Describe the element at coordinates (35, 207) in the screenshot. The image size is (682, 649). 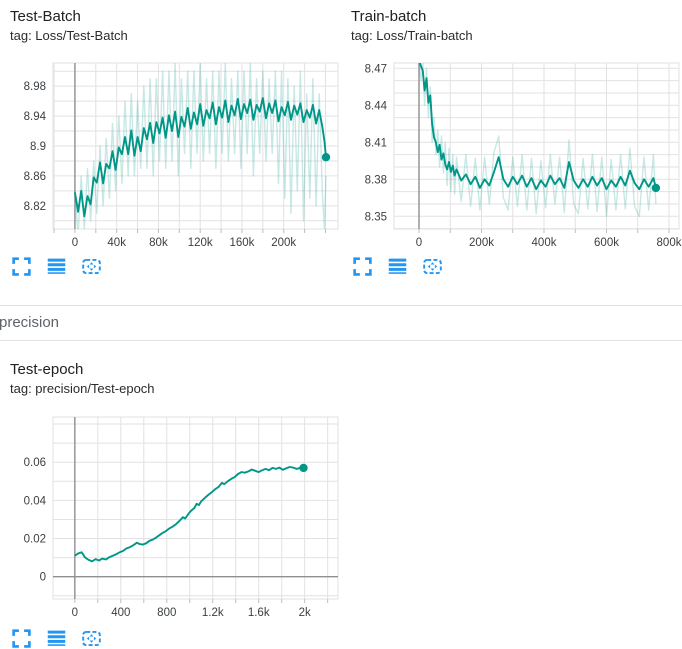
I see `svg-text: 8.82` at that location.